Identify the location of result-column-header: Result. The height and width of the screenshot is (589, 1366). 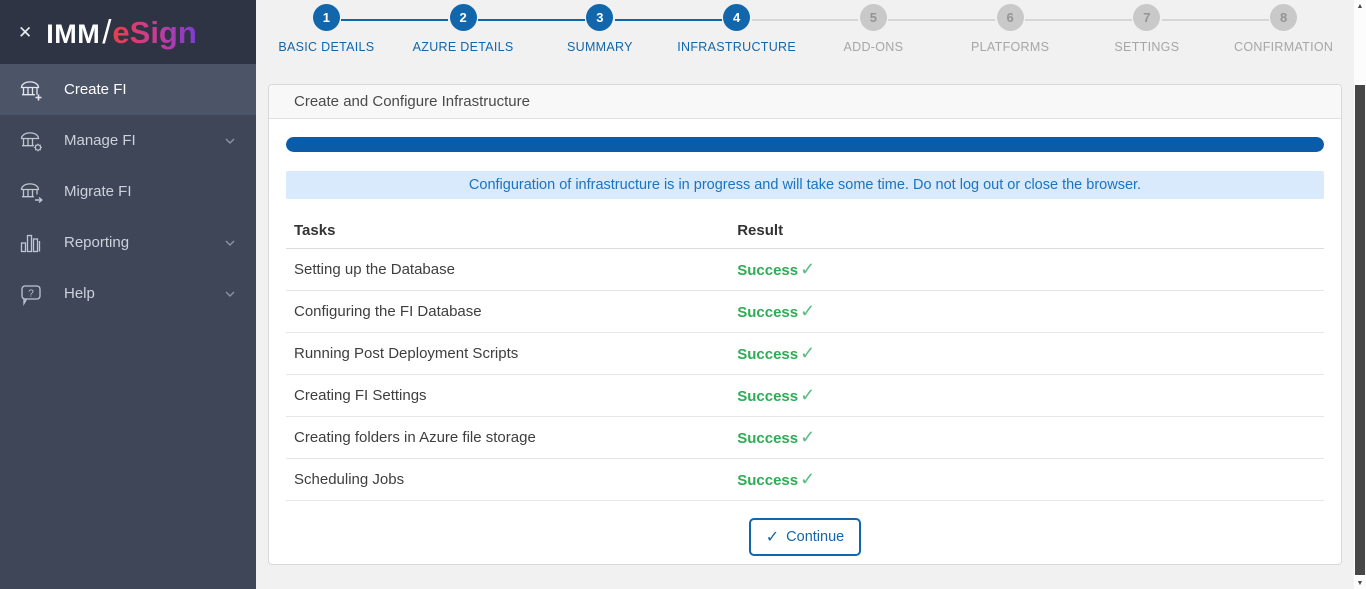
(1026, 230).